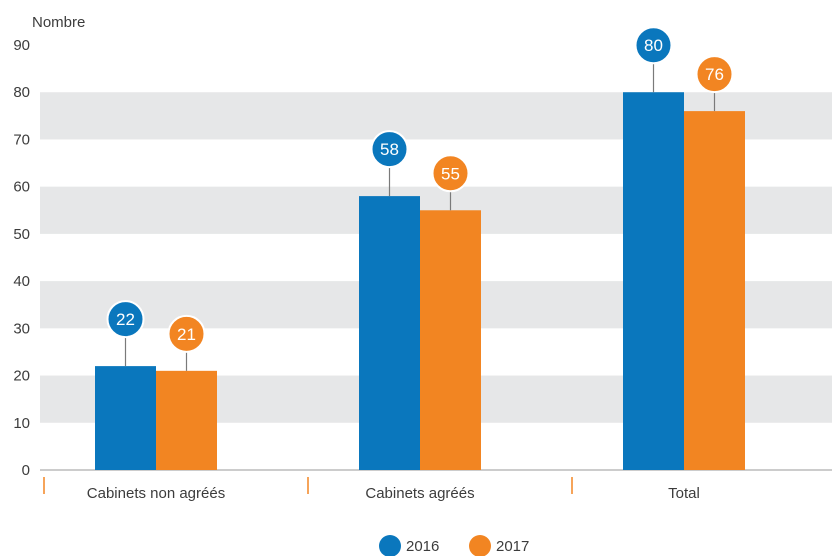 This screenshot has height=556, width=832. I want to click on data-label: 58, so click(389, 149).